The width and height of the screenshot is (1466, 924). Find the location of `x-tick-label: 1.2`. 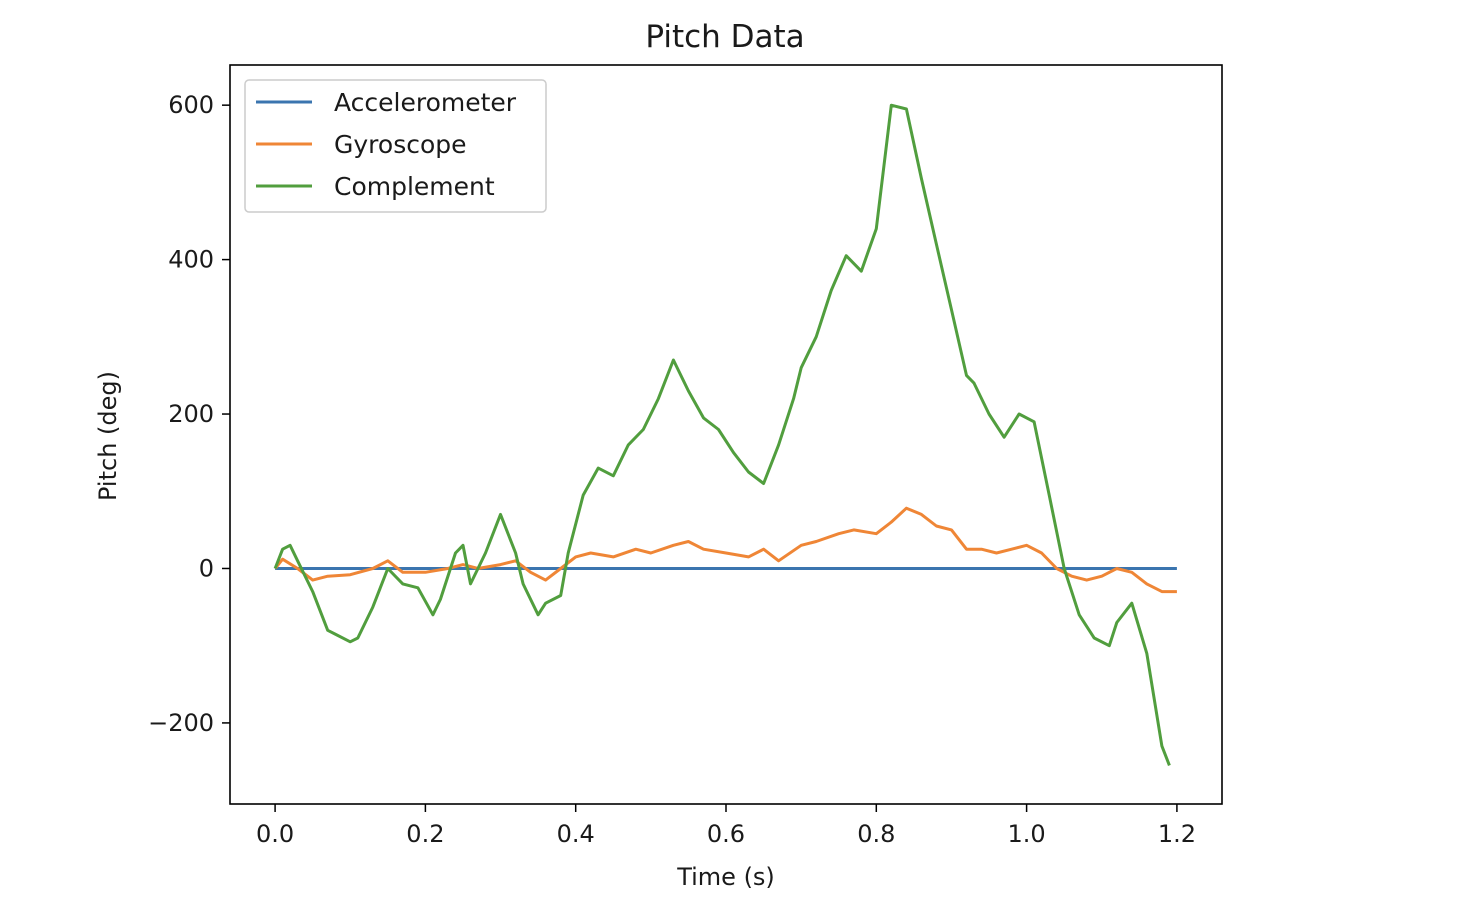

x-tick-label: 1.2 is located at coordinates (1177, 834).